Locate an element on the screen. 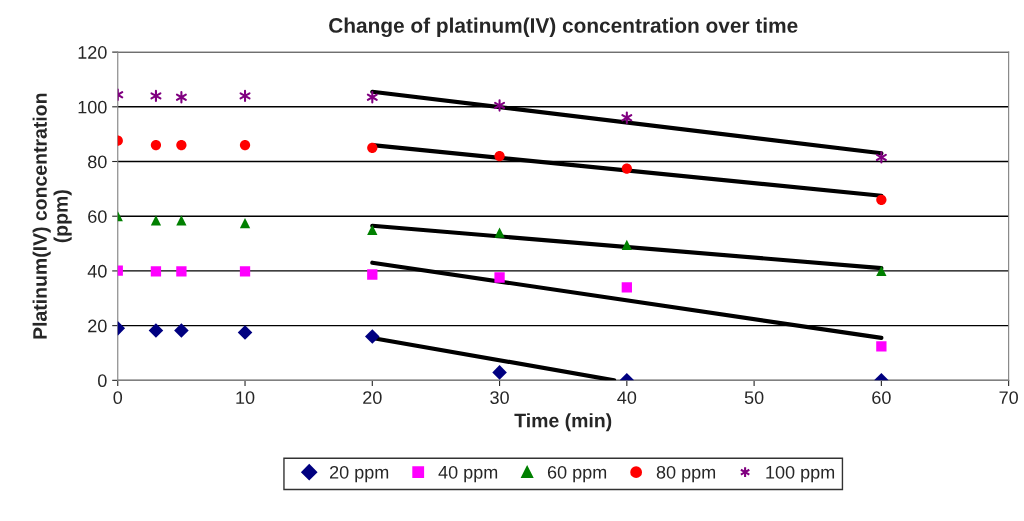  legend-label: 100 ppm is located at coordinates (800, 474).